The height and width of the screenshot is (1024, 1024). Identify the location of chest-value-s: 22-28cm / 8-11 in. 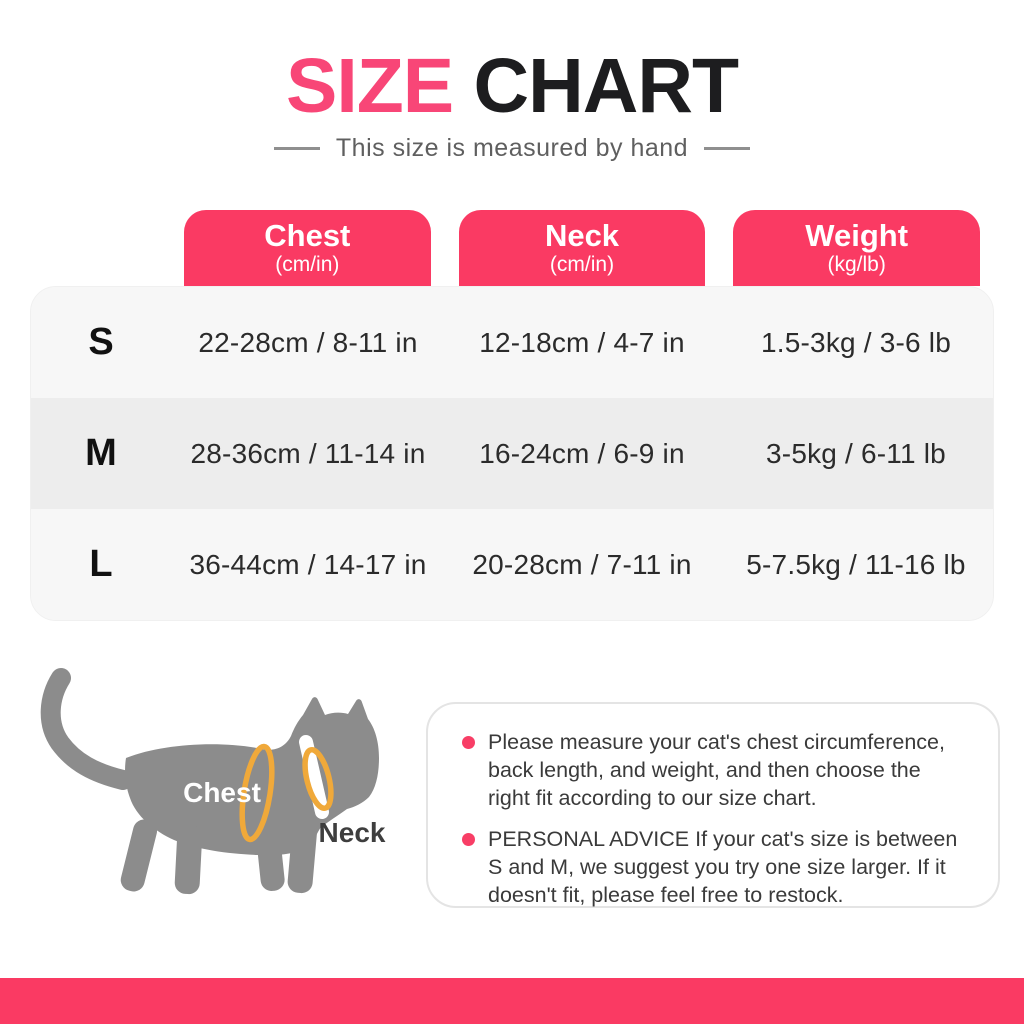
(308, 342).